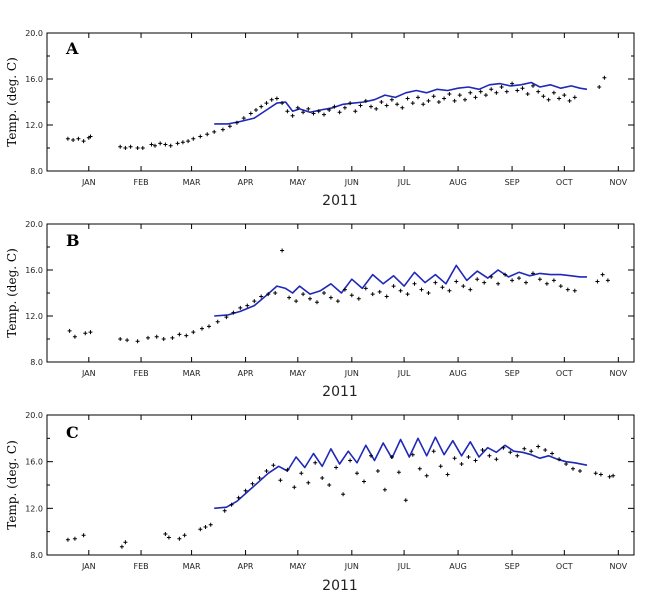  Describe the element at coordinates (34, 508) in the screenshot. I see `y-tick-label: 12.0` at that location.